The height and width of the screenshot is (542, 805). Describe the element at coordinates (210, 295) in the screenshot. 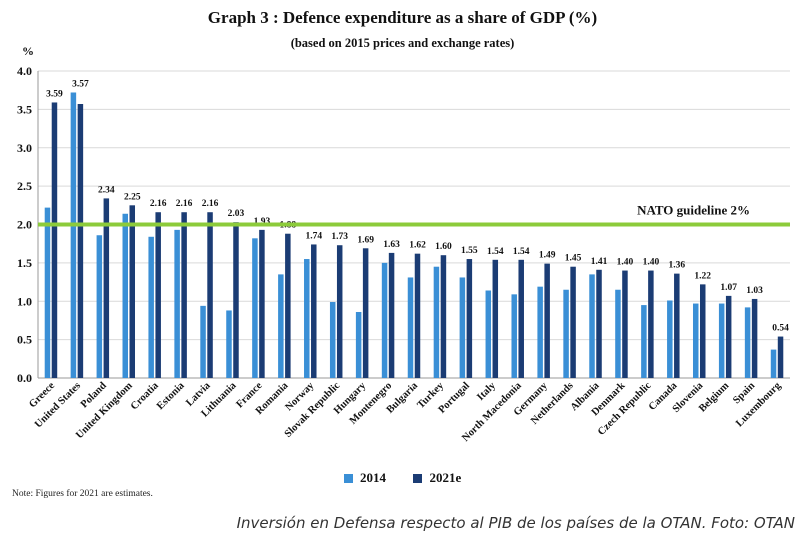

I see `bar-2021e-latvia` at that location.